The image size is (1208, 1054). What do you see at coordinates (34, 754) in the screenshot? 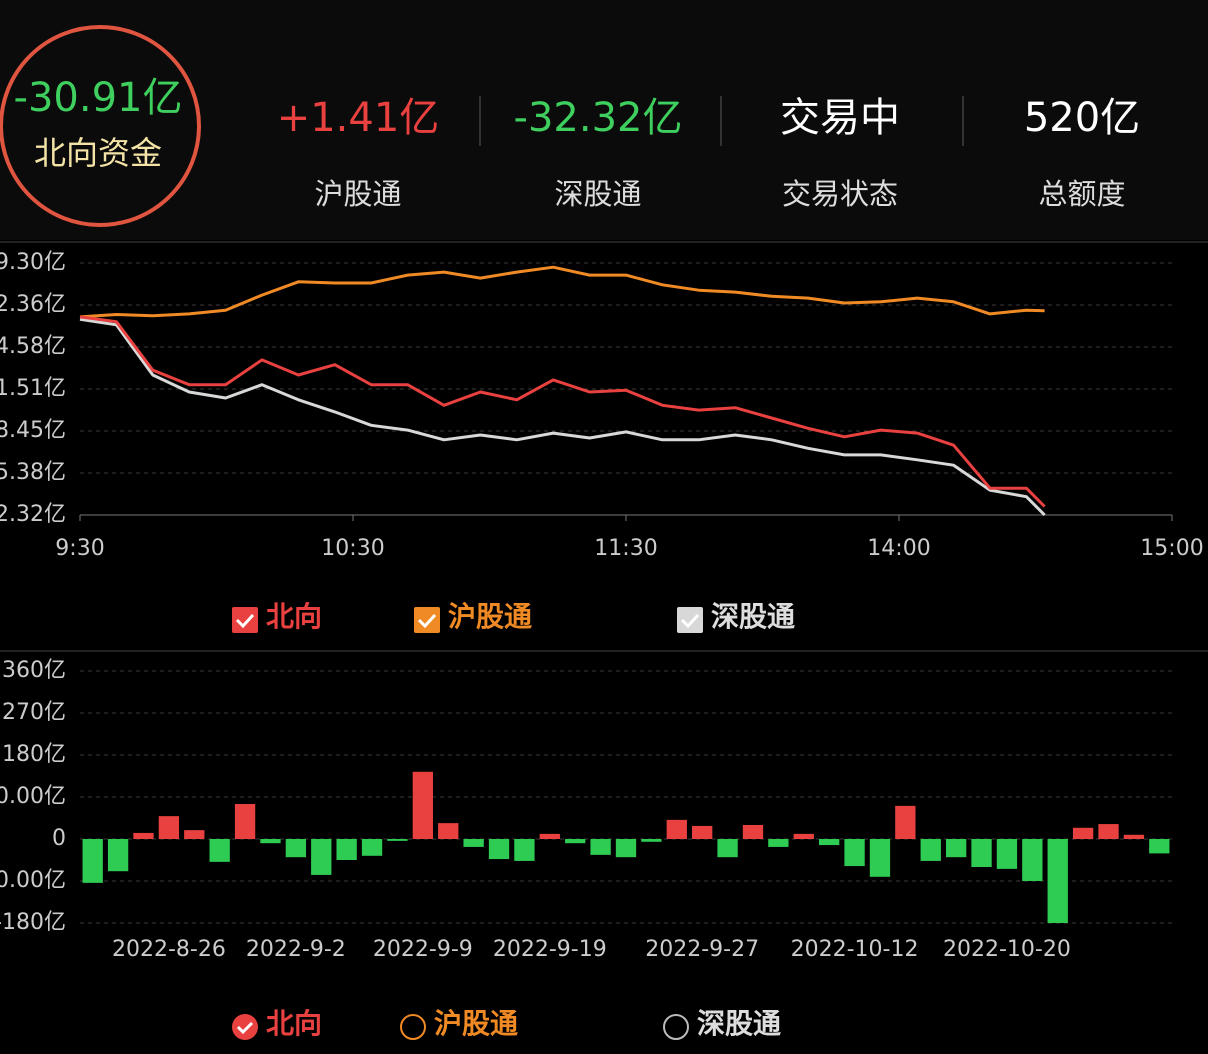
I see `y-tick-label: 180亿` at bounding box center [34, 754].